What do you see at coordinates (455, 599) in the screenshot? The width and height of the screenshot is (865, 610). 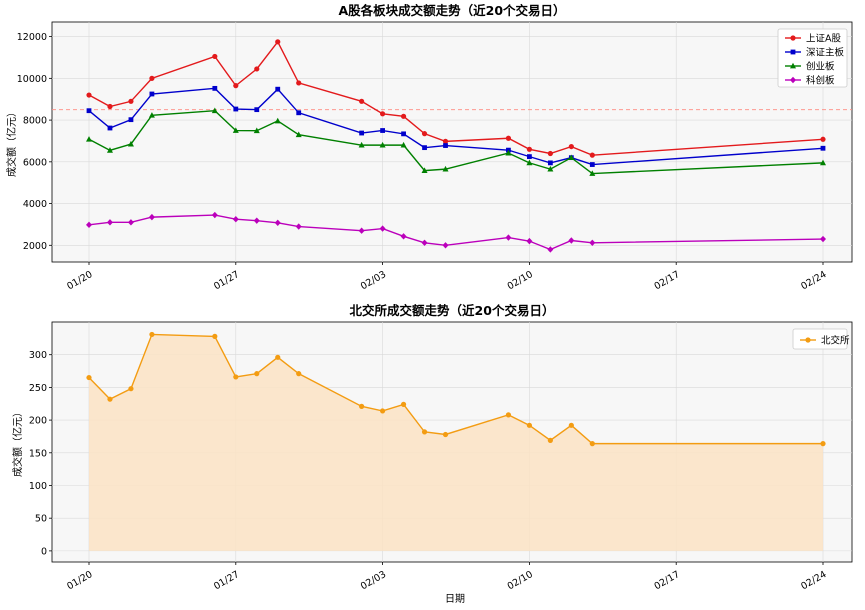 I see `x-axis-label: 日期` at bounding box center [455, 599].